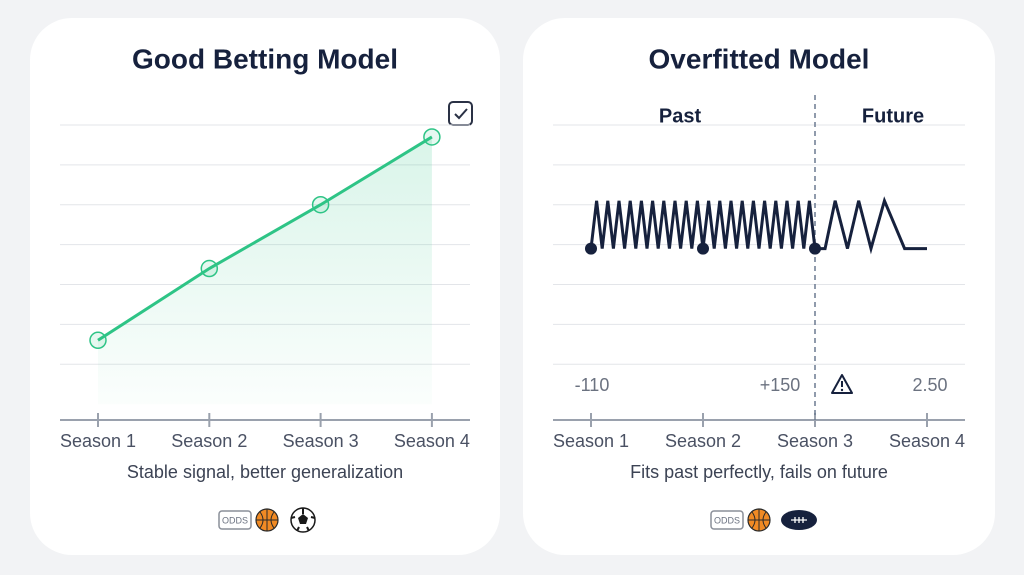  Describe the element at coordinates (759, 472) in the screenshot. I see `caption: Fits past perfectly, fails on future` at that location.